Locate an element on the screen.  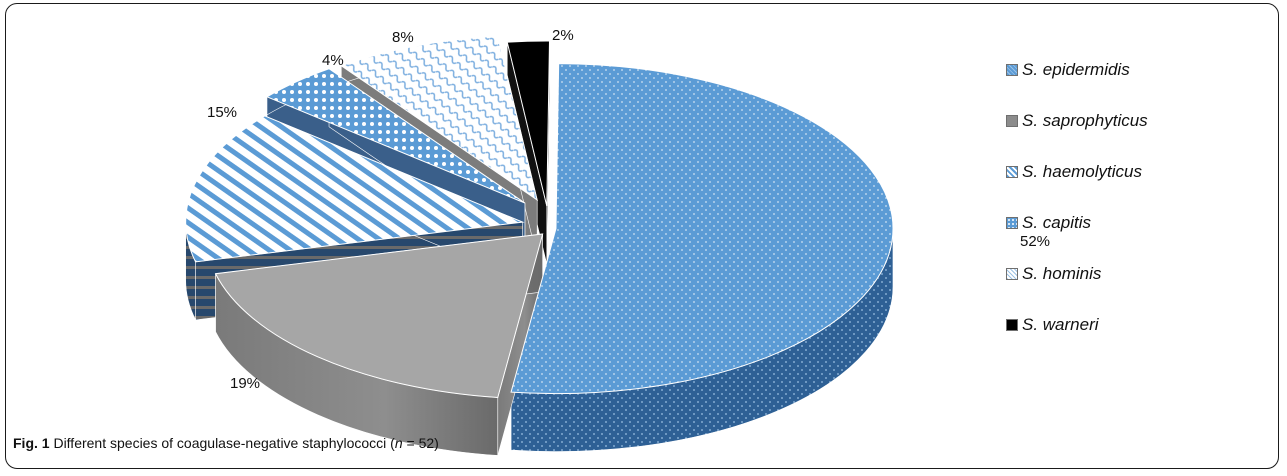
value-label-haemolyticus: 15% is located at coordinates (222, 112).